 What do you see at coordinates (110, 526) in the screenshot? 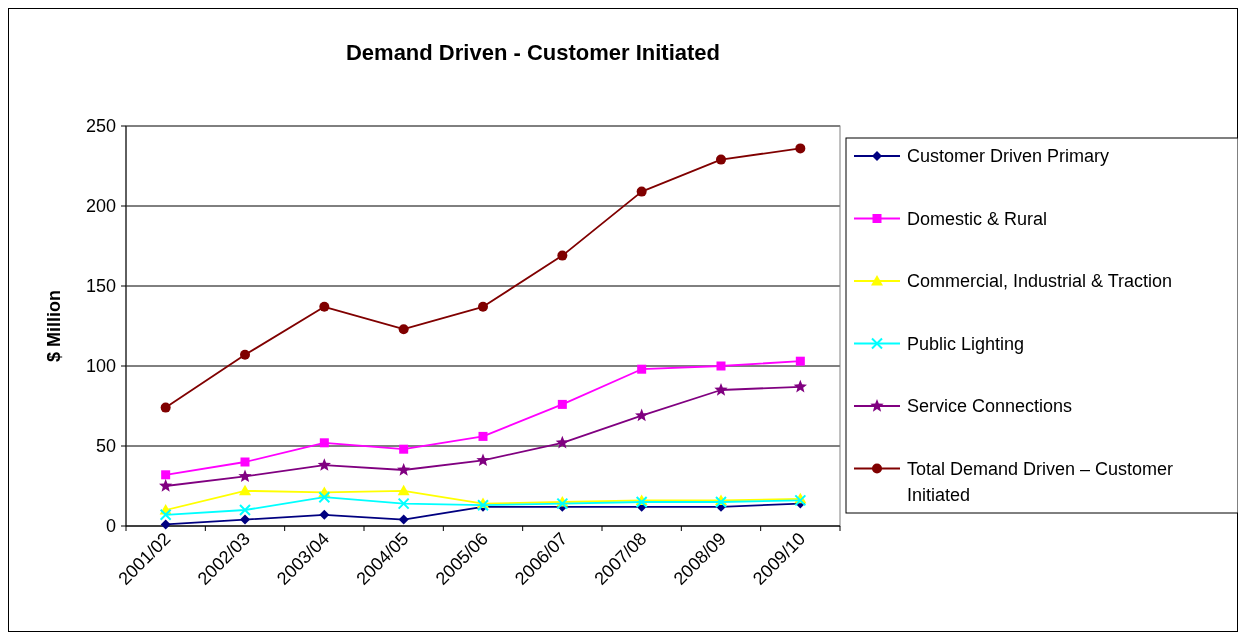
I see `y-tick-label: 0` at bounding box center [110, 526].